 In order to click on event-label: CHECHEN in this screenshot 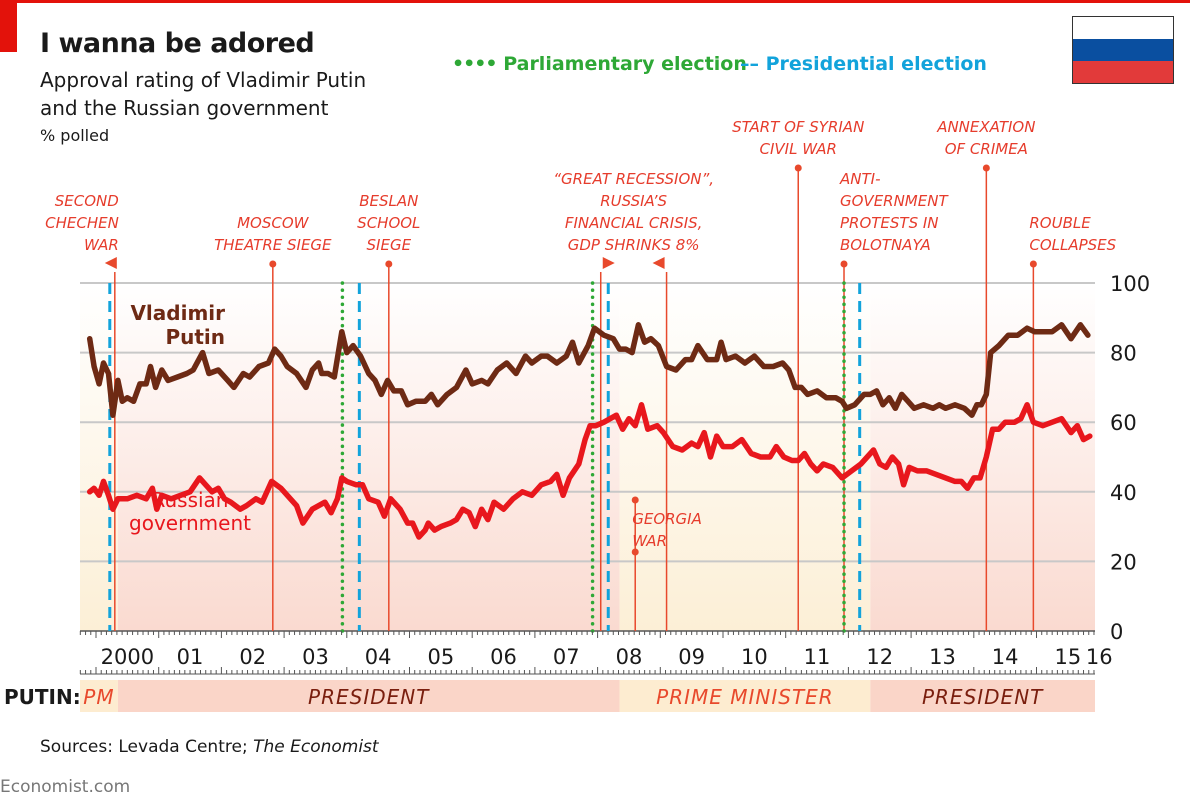, I will do `click(82, 223)`.